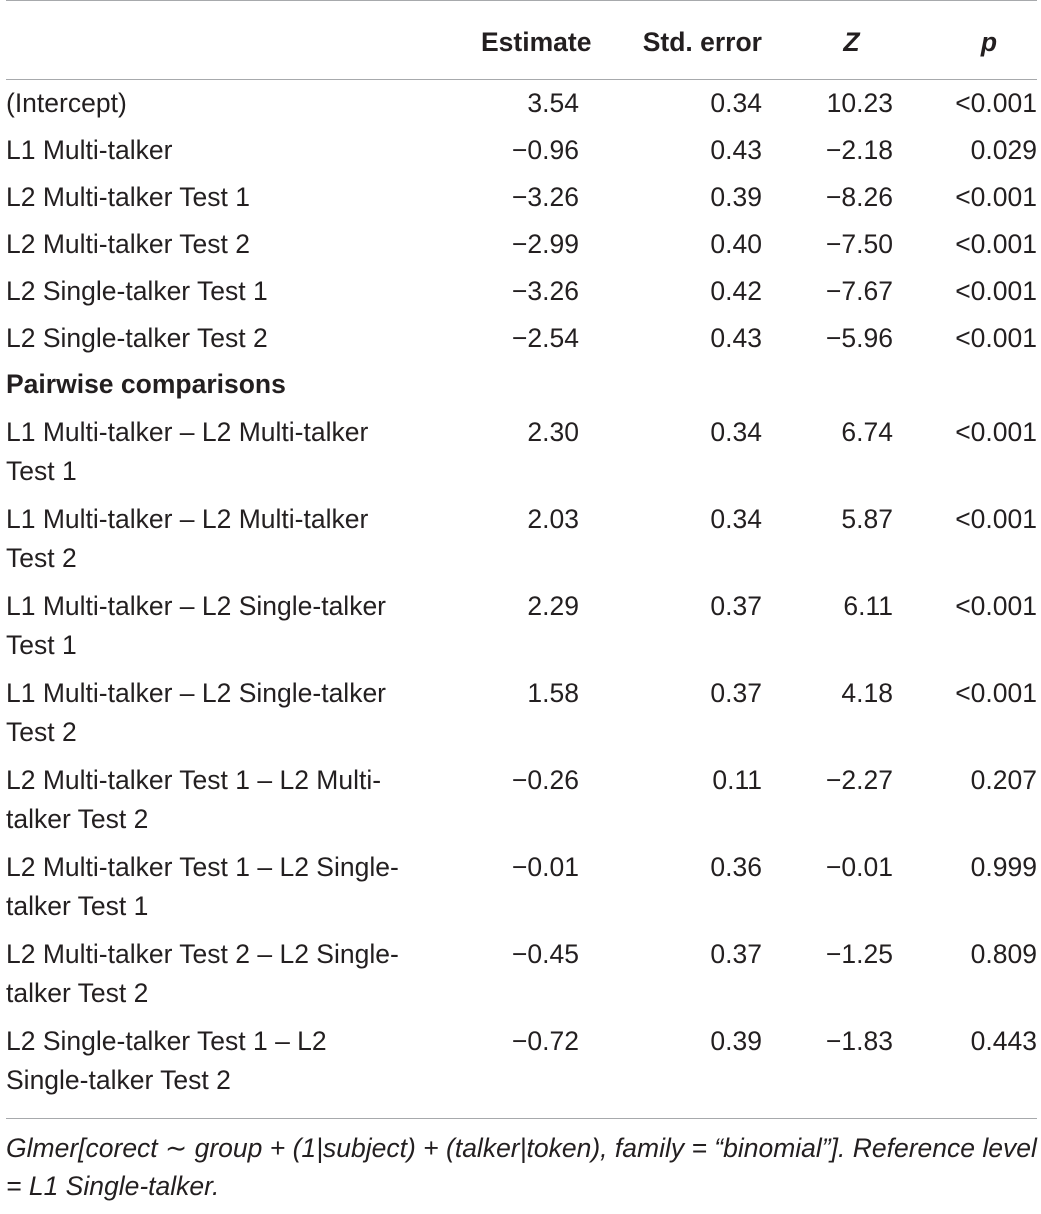 Image resolution: width=1041 pixels, height=1214 pixels. I want to click on header-row: Estimate Std. error Z p, so click(521, 40).